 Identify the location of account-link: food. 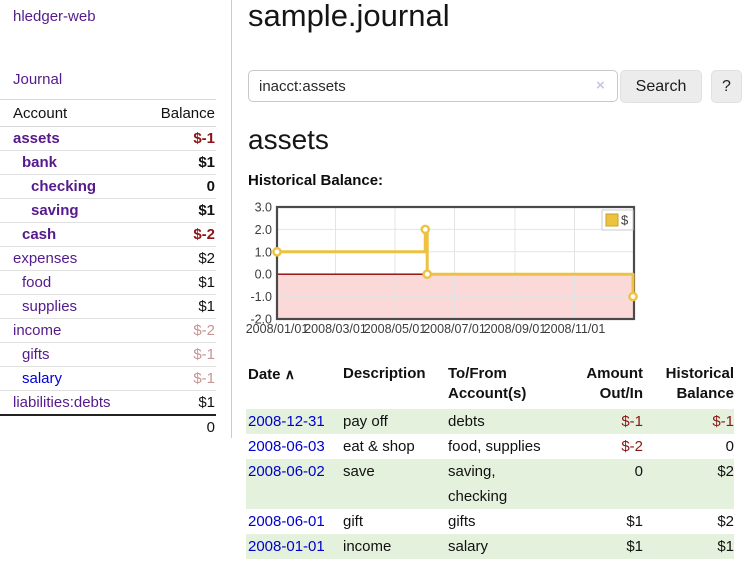
(37, 282).